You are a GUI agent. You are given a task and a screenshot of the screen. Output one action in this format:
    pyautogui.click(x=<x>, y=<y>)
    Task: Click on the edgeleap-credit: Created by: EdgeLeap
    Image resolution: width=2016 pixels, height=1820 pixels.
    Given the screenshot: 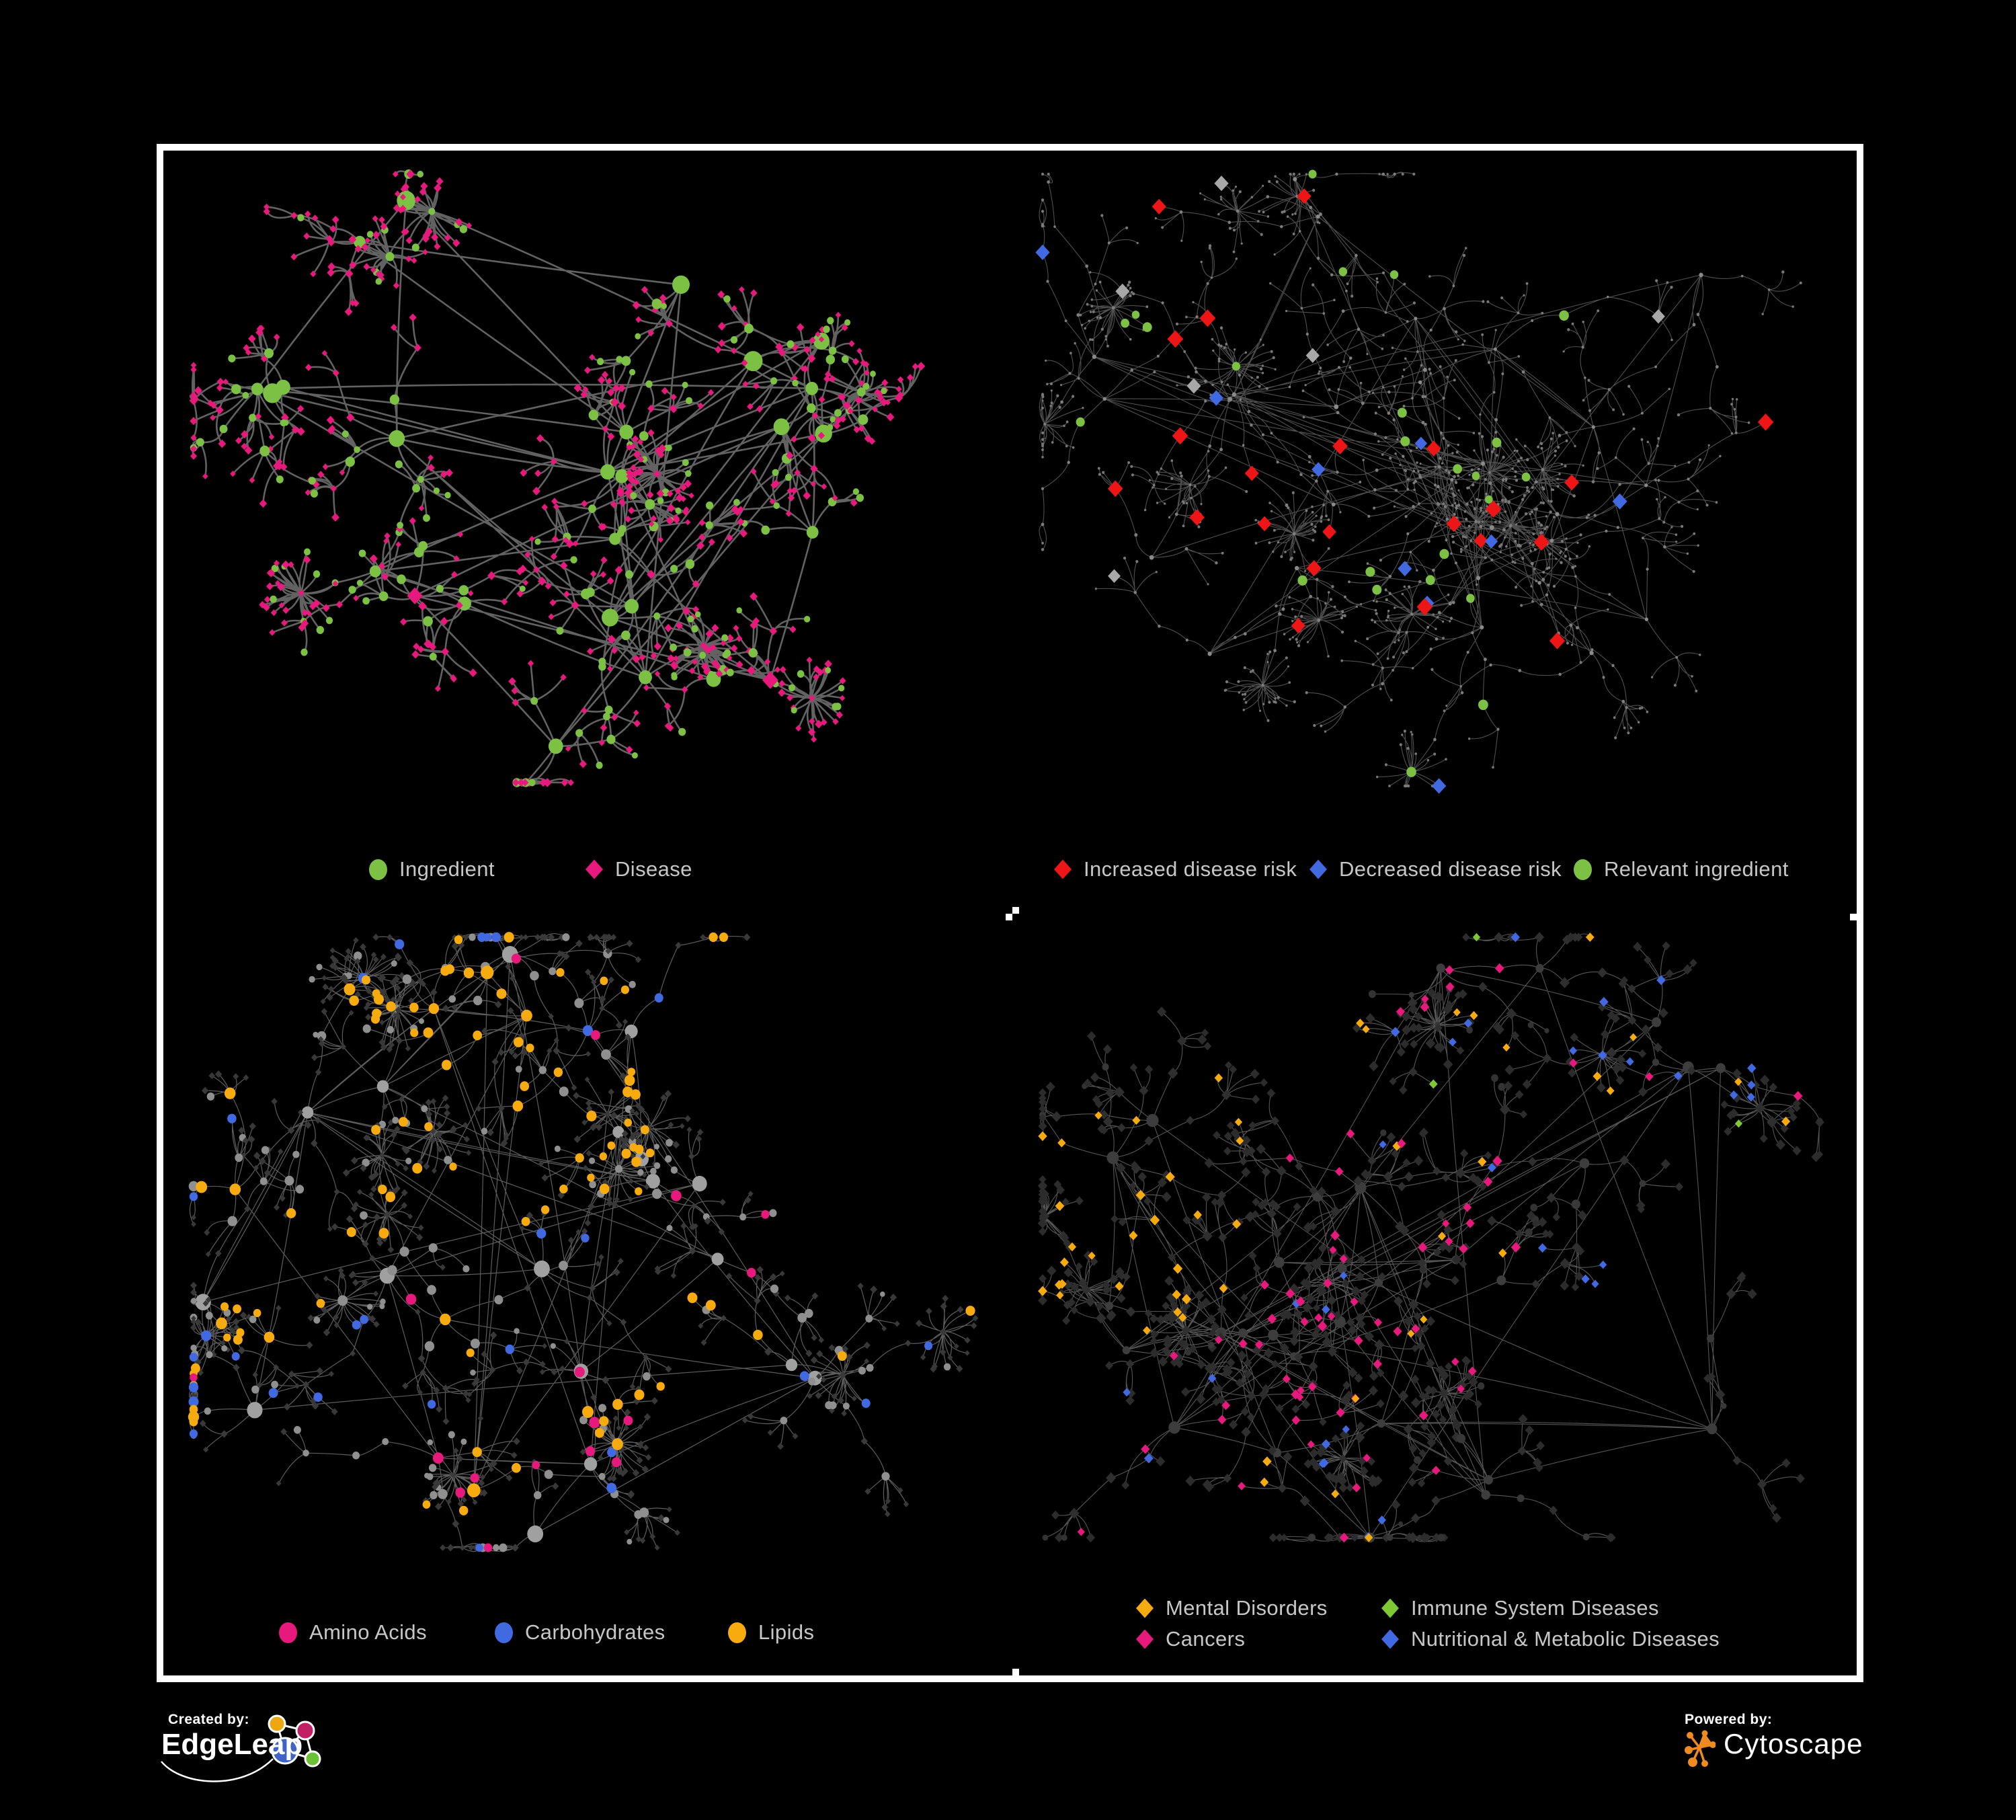 What is the action you would take?
    pyautogui.click(x=259, y=1759)
    